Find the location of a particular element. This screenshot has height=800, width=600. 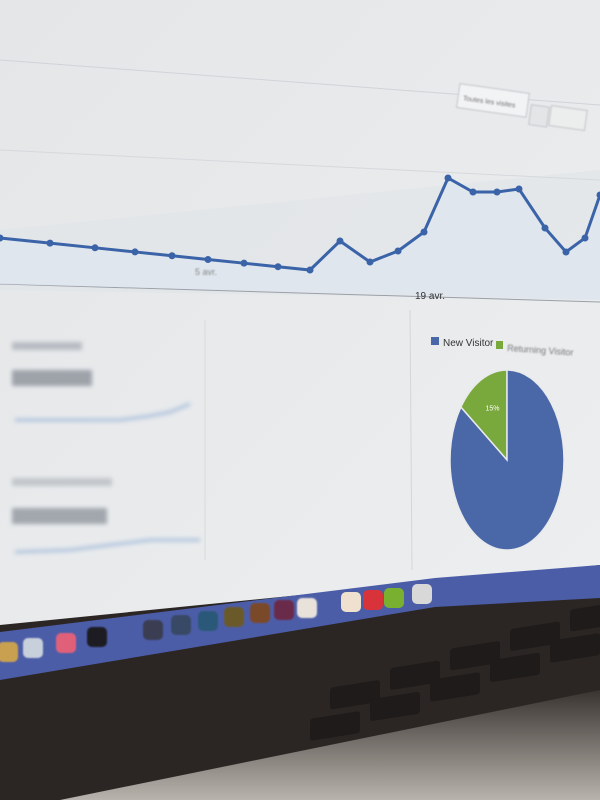

legend-swatch-returning is located at coordinates (499, 345).